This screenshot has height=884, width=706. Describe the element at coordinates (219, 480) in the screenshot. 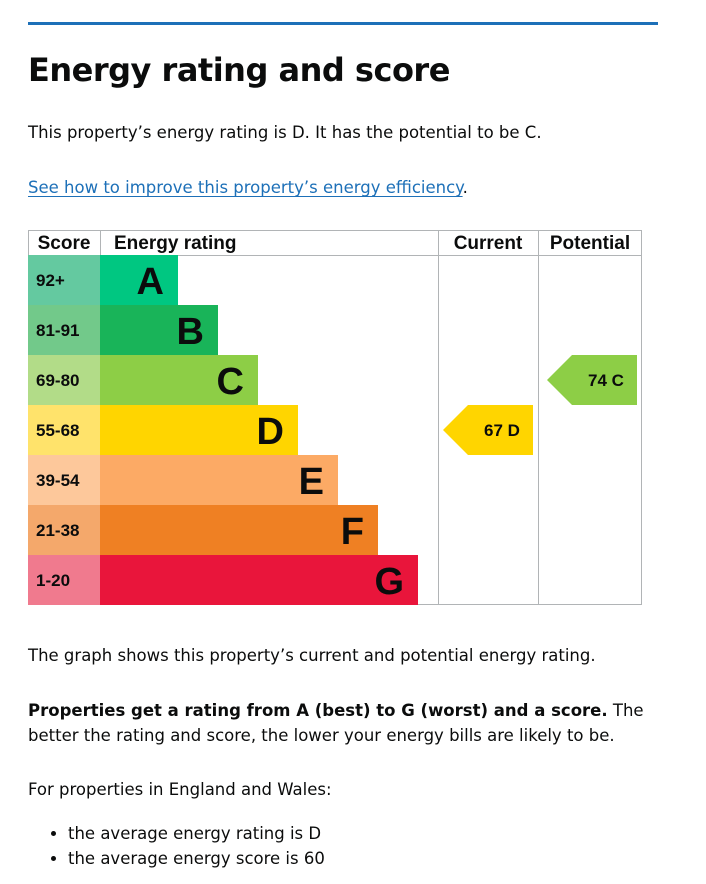

I see `rating-bar-e` at that location.